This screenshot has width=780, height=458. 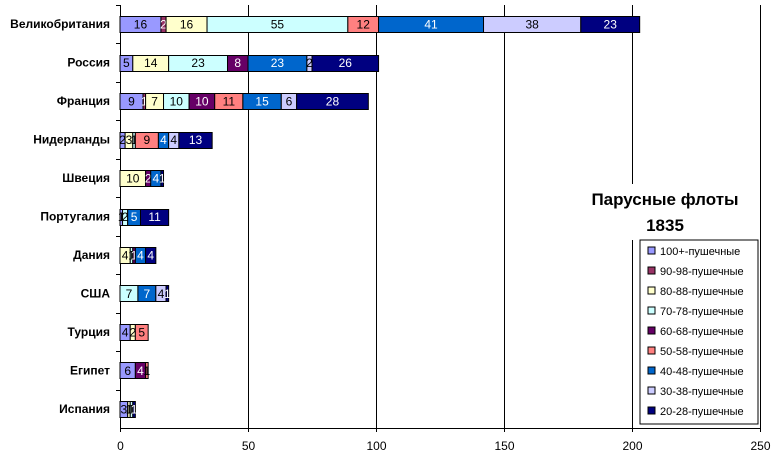 I want to click on legend-label: 60-68-пушечные, so click(x=702, y=332).